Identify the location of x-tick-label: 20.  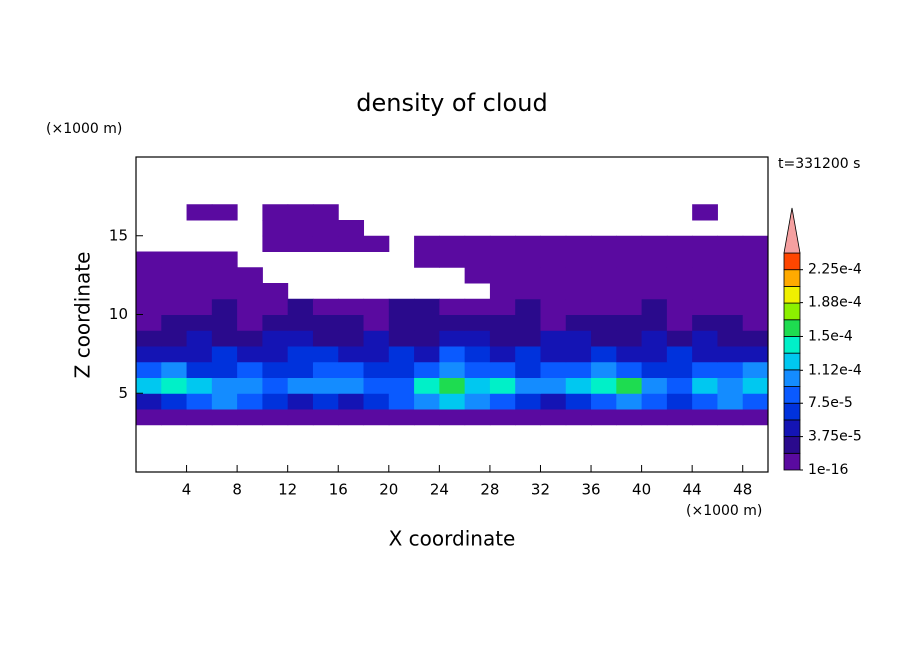
(388, 490).